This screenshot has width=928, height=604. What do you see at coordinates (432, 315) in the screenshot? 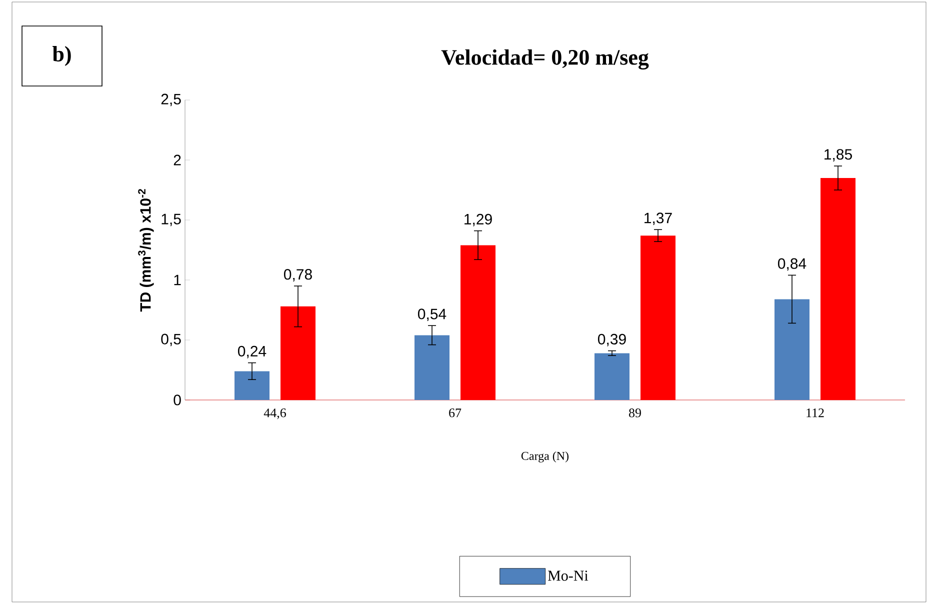
I see `data-label: 0,54` at bounding box center [432, 315].